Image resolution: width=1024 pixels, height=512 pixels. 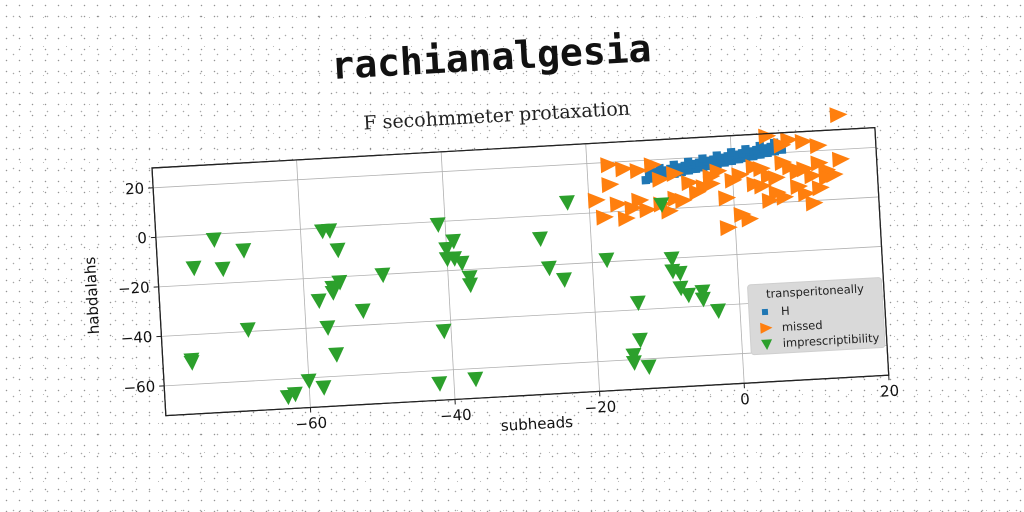 I want to click on y-tick-label: 20, so click(x=135, y=188).